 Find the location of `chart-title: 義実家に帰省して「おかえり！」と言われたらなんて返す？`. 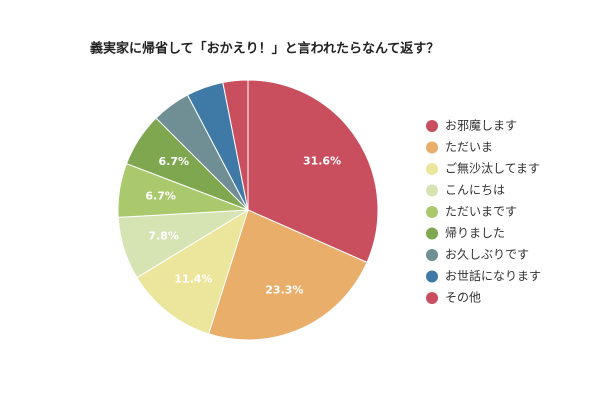

chart-title: 義実家に帰省して「おかえり！」と言われたらなんて返す？ is located at coordinates (264, 49).